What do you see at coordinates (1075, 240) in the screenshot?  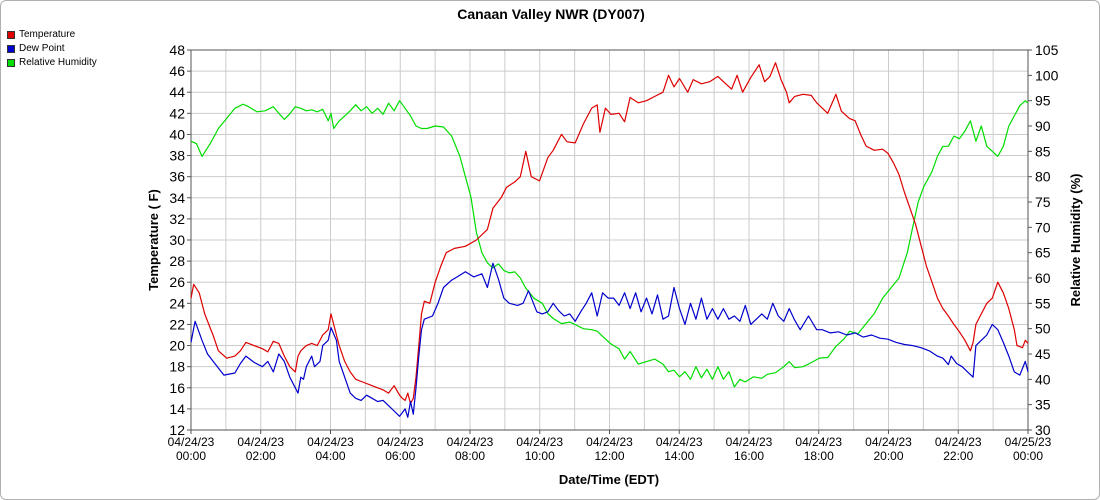 I see `y-axis-right-label: Relative Humidity (%)` at bounding box center [1075, 240].